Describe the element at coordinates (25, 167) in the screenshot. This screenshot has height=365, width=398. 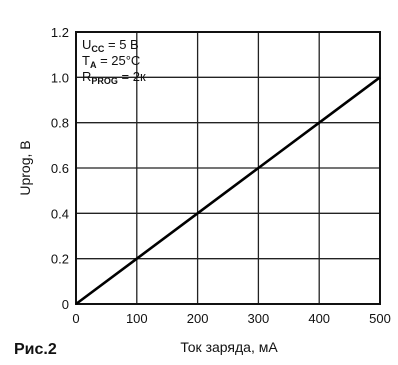
I see `y-axis-label: Uprog, B` at that location.